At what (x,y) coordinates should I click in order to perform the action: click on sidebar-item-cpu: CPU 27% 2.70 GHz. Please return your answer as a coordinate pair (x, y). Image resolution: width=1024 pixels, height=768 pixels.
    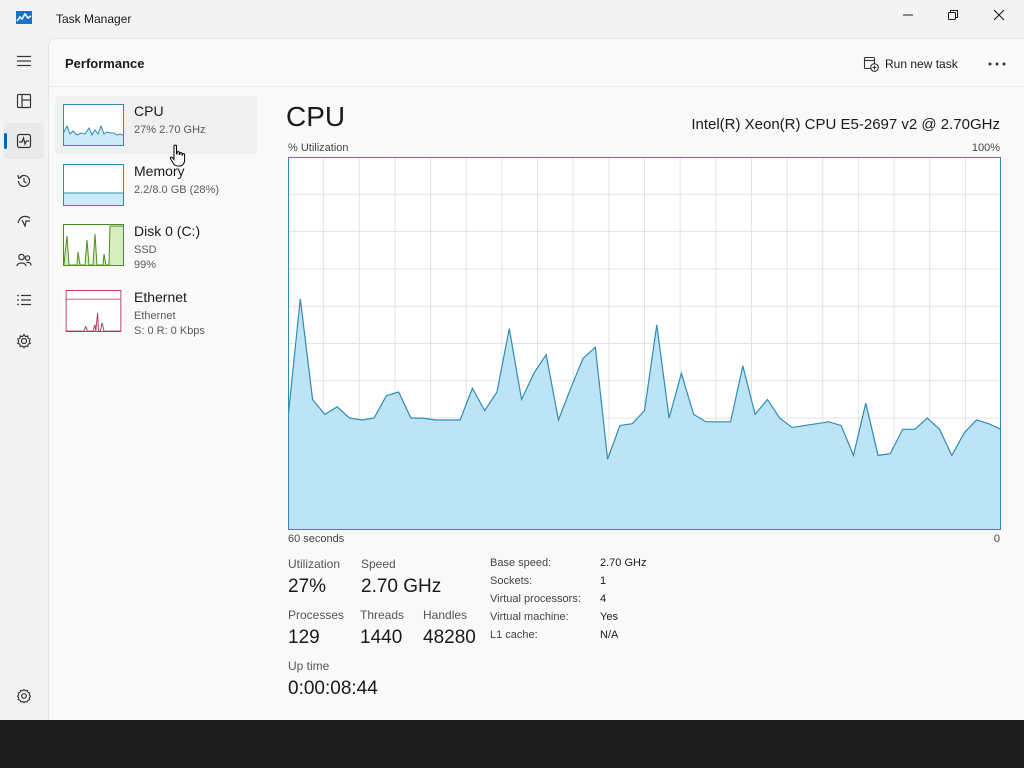
    Looking at the image, I should click on (156, 125).